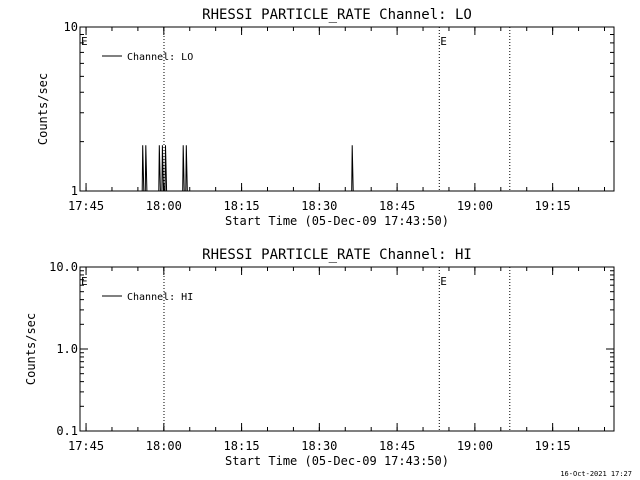  I want to click on legend-entry: Channel: LO, so click(160, 57).